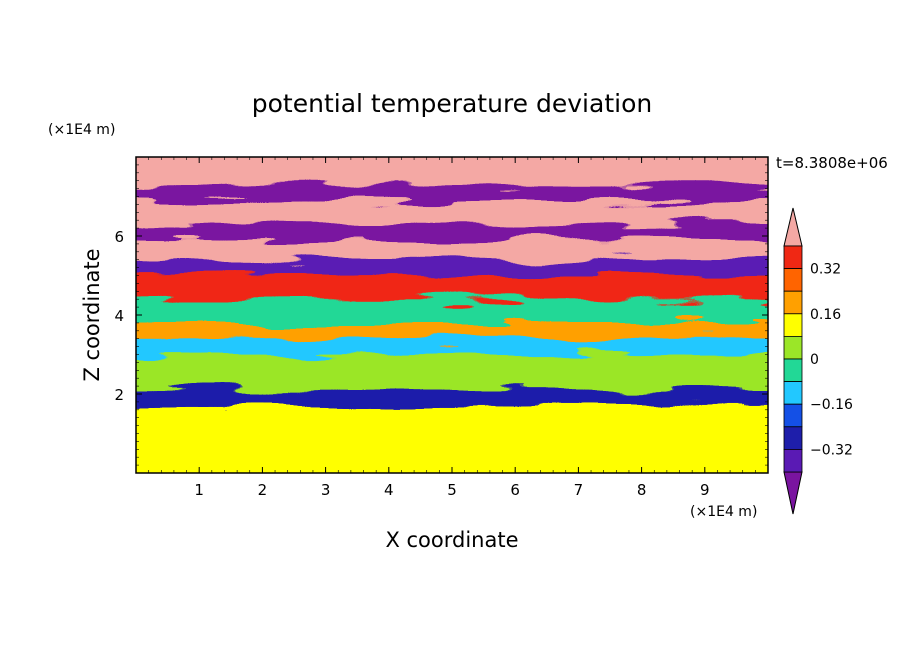 Image resolution: width=904 pixels, height=654 pixels. What do you see at coordinates (579, 490) in the screenshot?
I see `x-tick-label: 7` at bounding box center [579, 490].